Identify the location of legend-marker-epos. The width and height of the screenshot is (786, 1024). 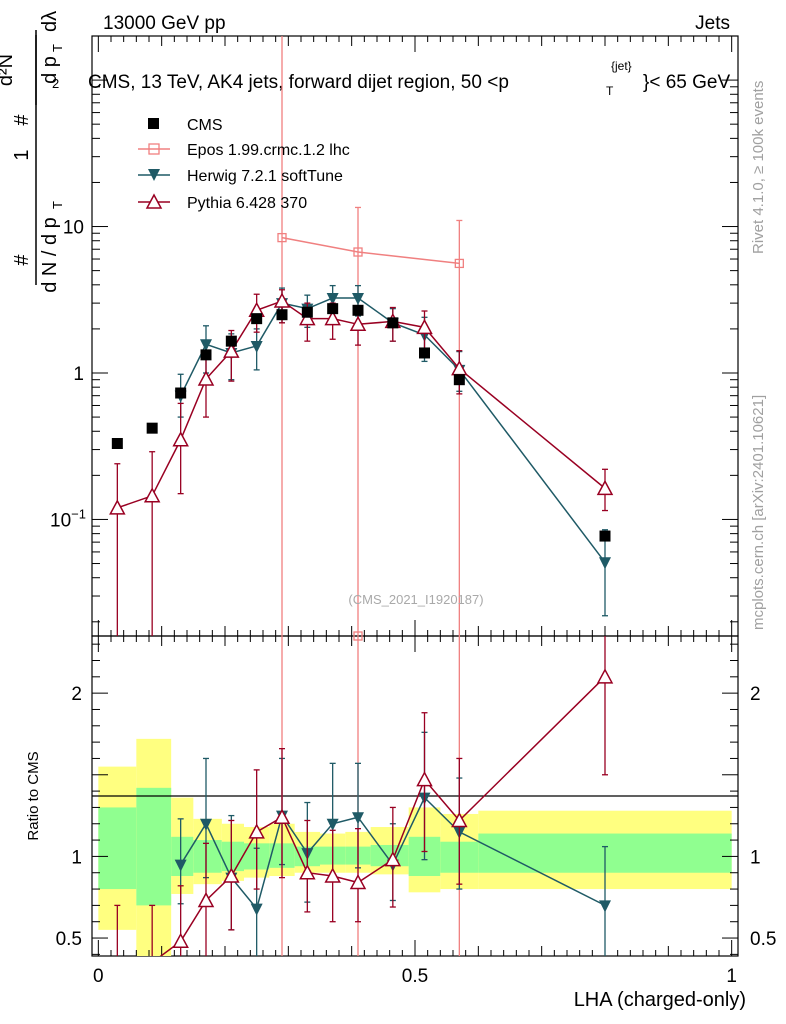
(154, 149).